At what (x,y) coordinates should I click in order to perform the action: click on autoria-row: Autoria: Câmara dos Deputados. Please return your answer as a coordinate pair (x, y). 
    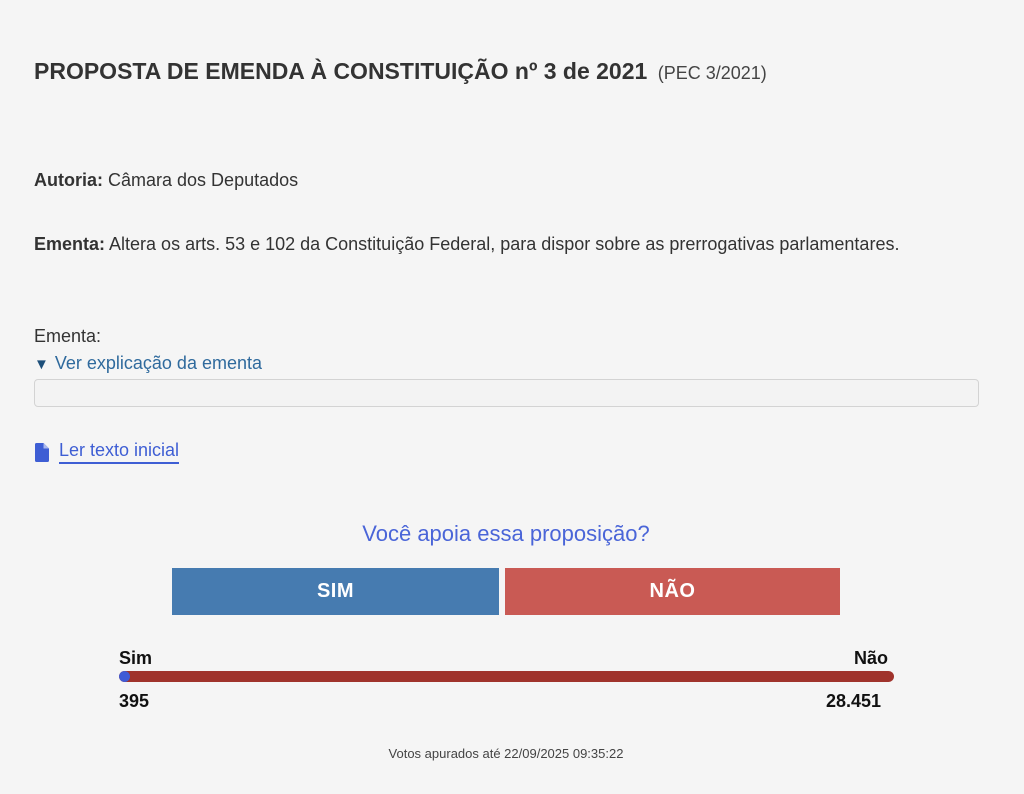
    Looking at the image, I should click on (474, 180).